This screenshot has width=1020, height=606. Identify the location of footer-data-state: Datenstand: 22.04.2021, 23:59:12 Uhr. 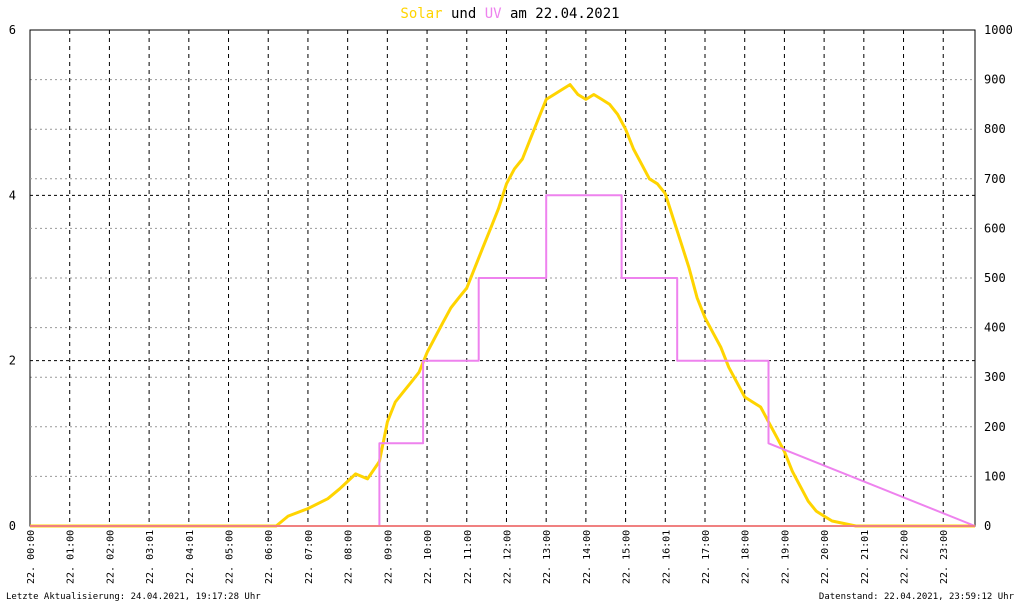
(916, 597).